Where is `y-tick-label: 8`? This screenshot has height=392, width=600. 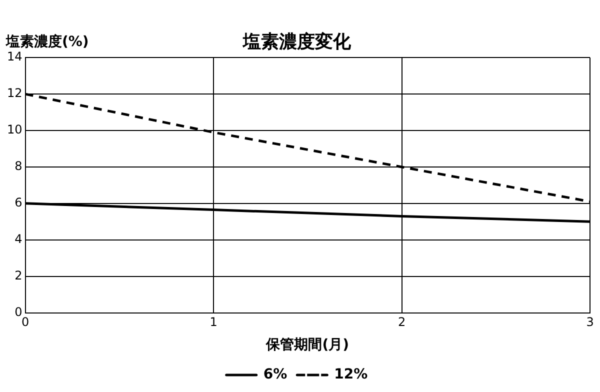 y-tick-label: 8 is located at coordinates (18, 166).